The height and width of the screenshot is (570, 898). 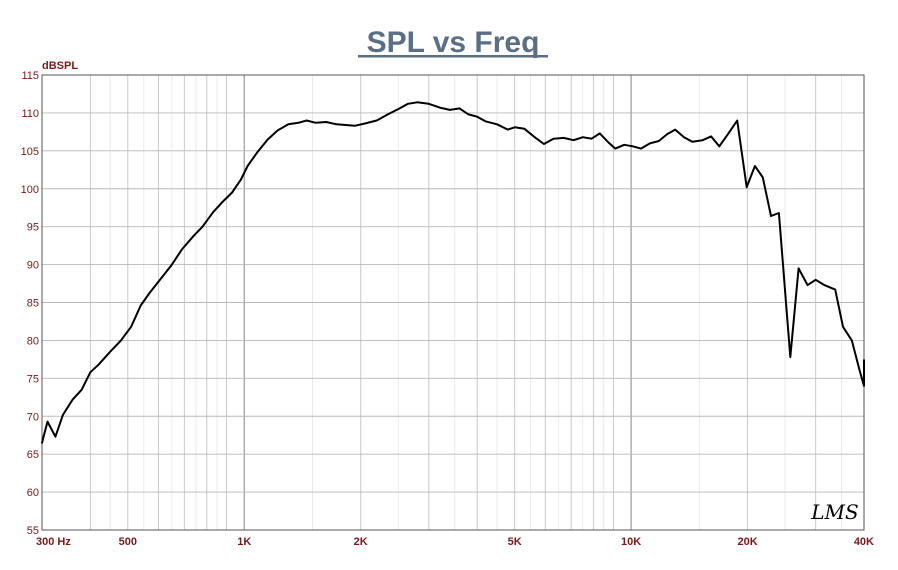 What do you see at coordinates (53, 542) in the screenshot?
I see `x-tick-label: 300 Hz` at bounding box center [53, 542].